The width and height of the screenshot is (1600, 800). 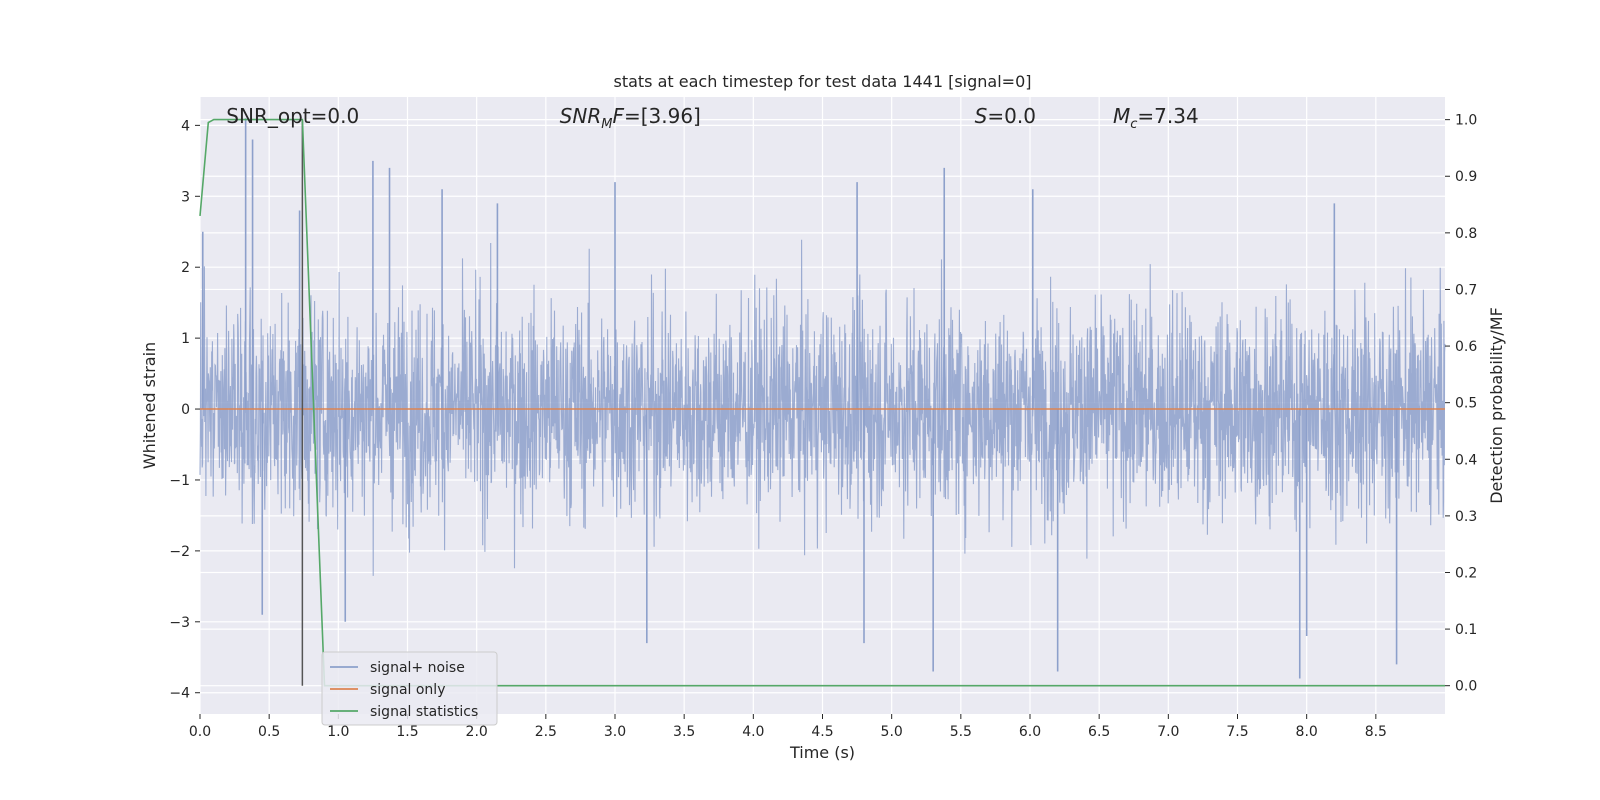 What do you see at coordinates (1099, 732) in the screenshot?
I see `x-tick-label: 6.5` at bounding box center [1099, 732].